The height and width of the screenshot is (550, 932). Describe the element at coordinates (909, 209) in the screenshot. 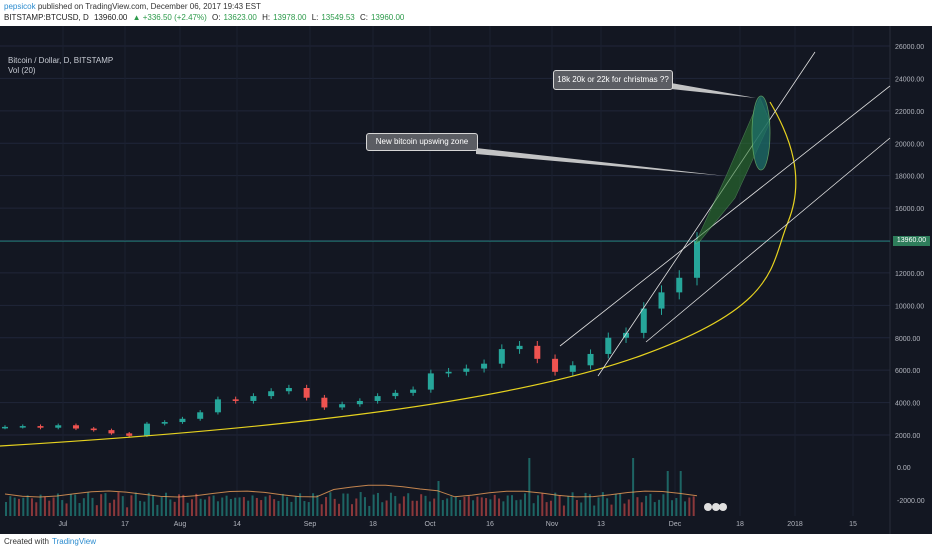

I see `price-tick-label: 16000.00` at that location.